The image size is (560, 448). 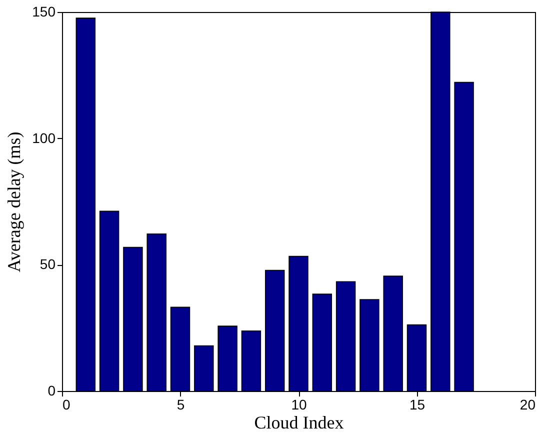 I want to click on x-tick-label: 5, so click(x=180, y=404).